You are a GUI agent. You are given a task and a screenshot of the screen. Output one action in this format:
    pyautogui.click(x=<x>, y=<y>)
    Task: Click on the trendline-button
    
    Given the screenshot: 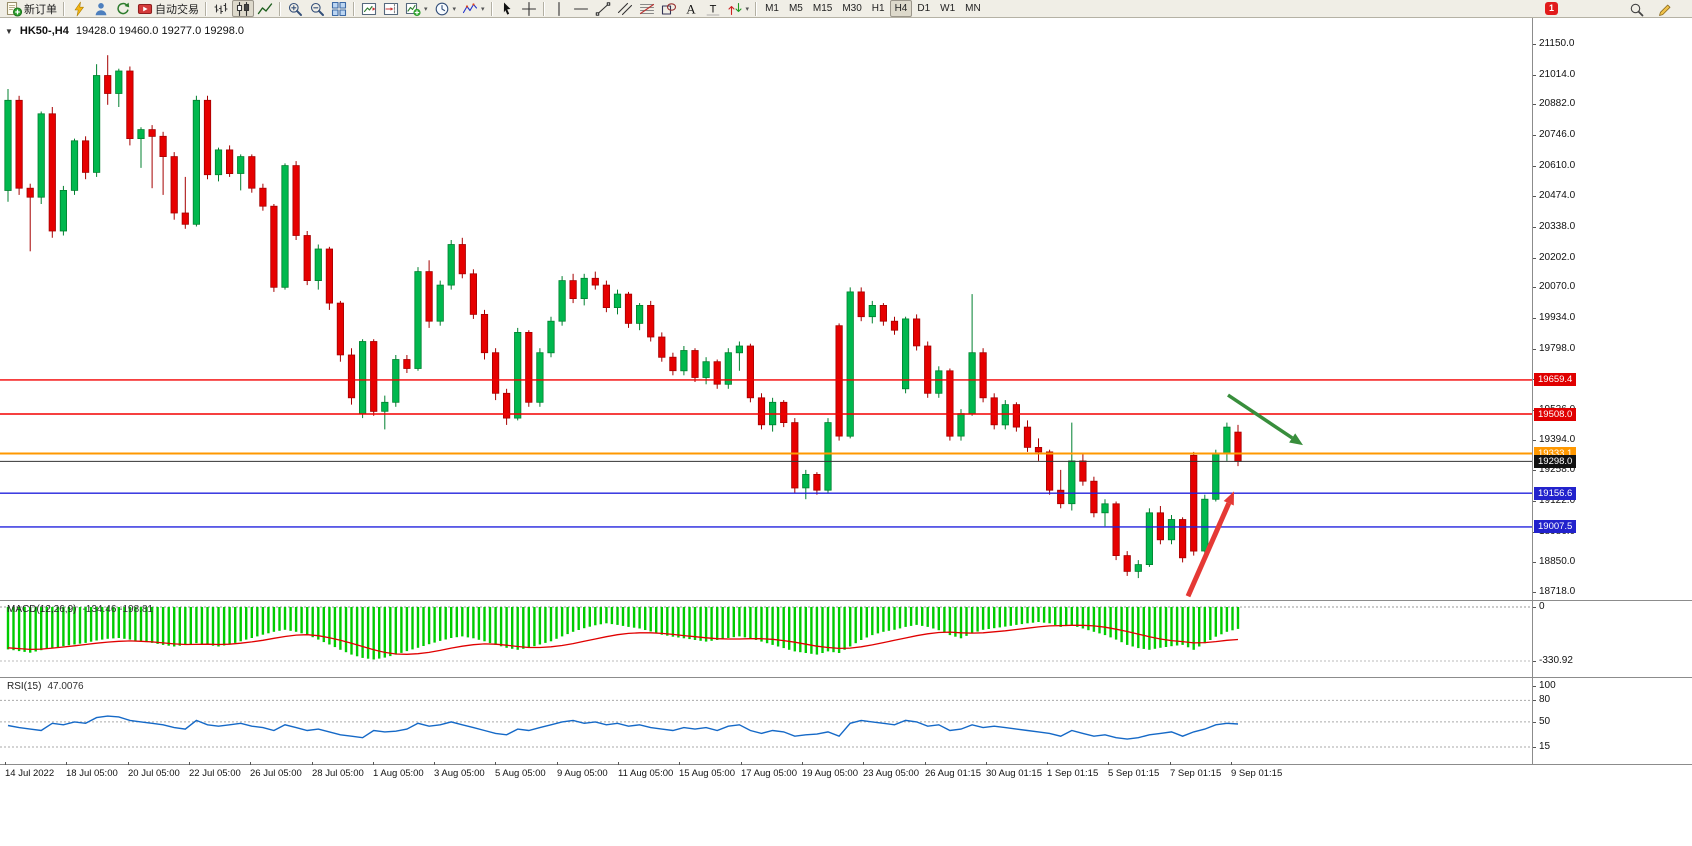 What is the action you would take?
    pyautogui.click(x=603, y=8)
    